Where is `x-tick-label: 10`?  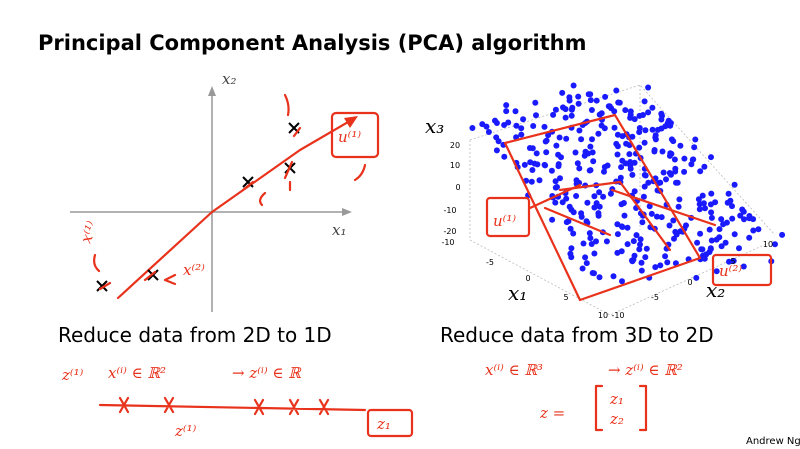
x-tick-label: 10 is located at coordinates (603, 315).